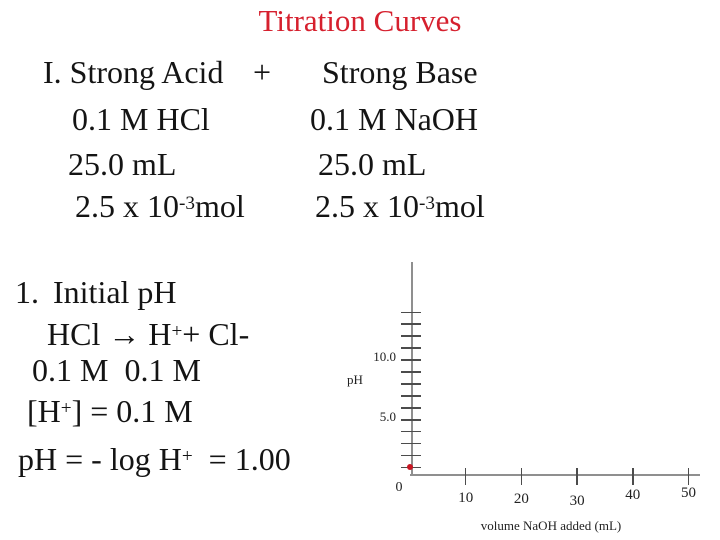 The width and height of the screenshot is (720, 540). I want to click on hcl-moles-base: 2.5 x 10, so click(127, 206).